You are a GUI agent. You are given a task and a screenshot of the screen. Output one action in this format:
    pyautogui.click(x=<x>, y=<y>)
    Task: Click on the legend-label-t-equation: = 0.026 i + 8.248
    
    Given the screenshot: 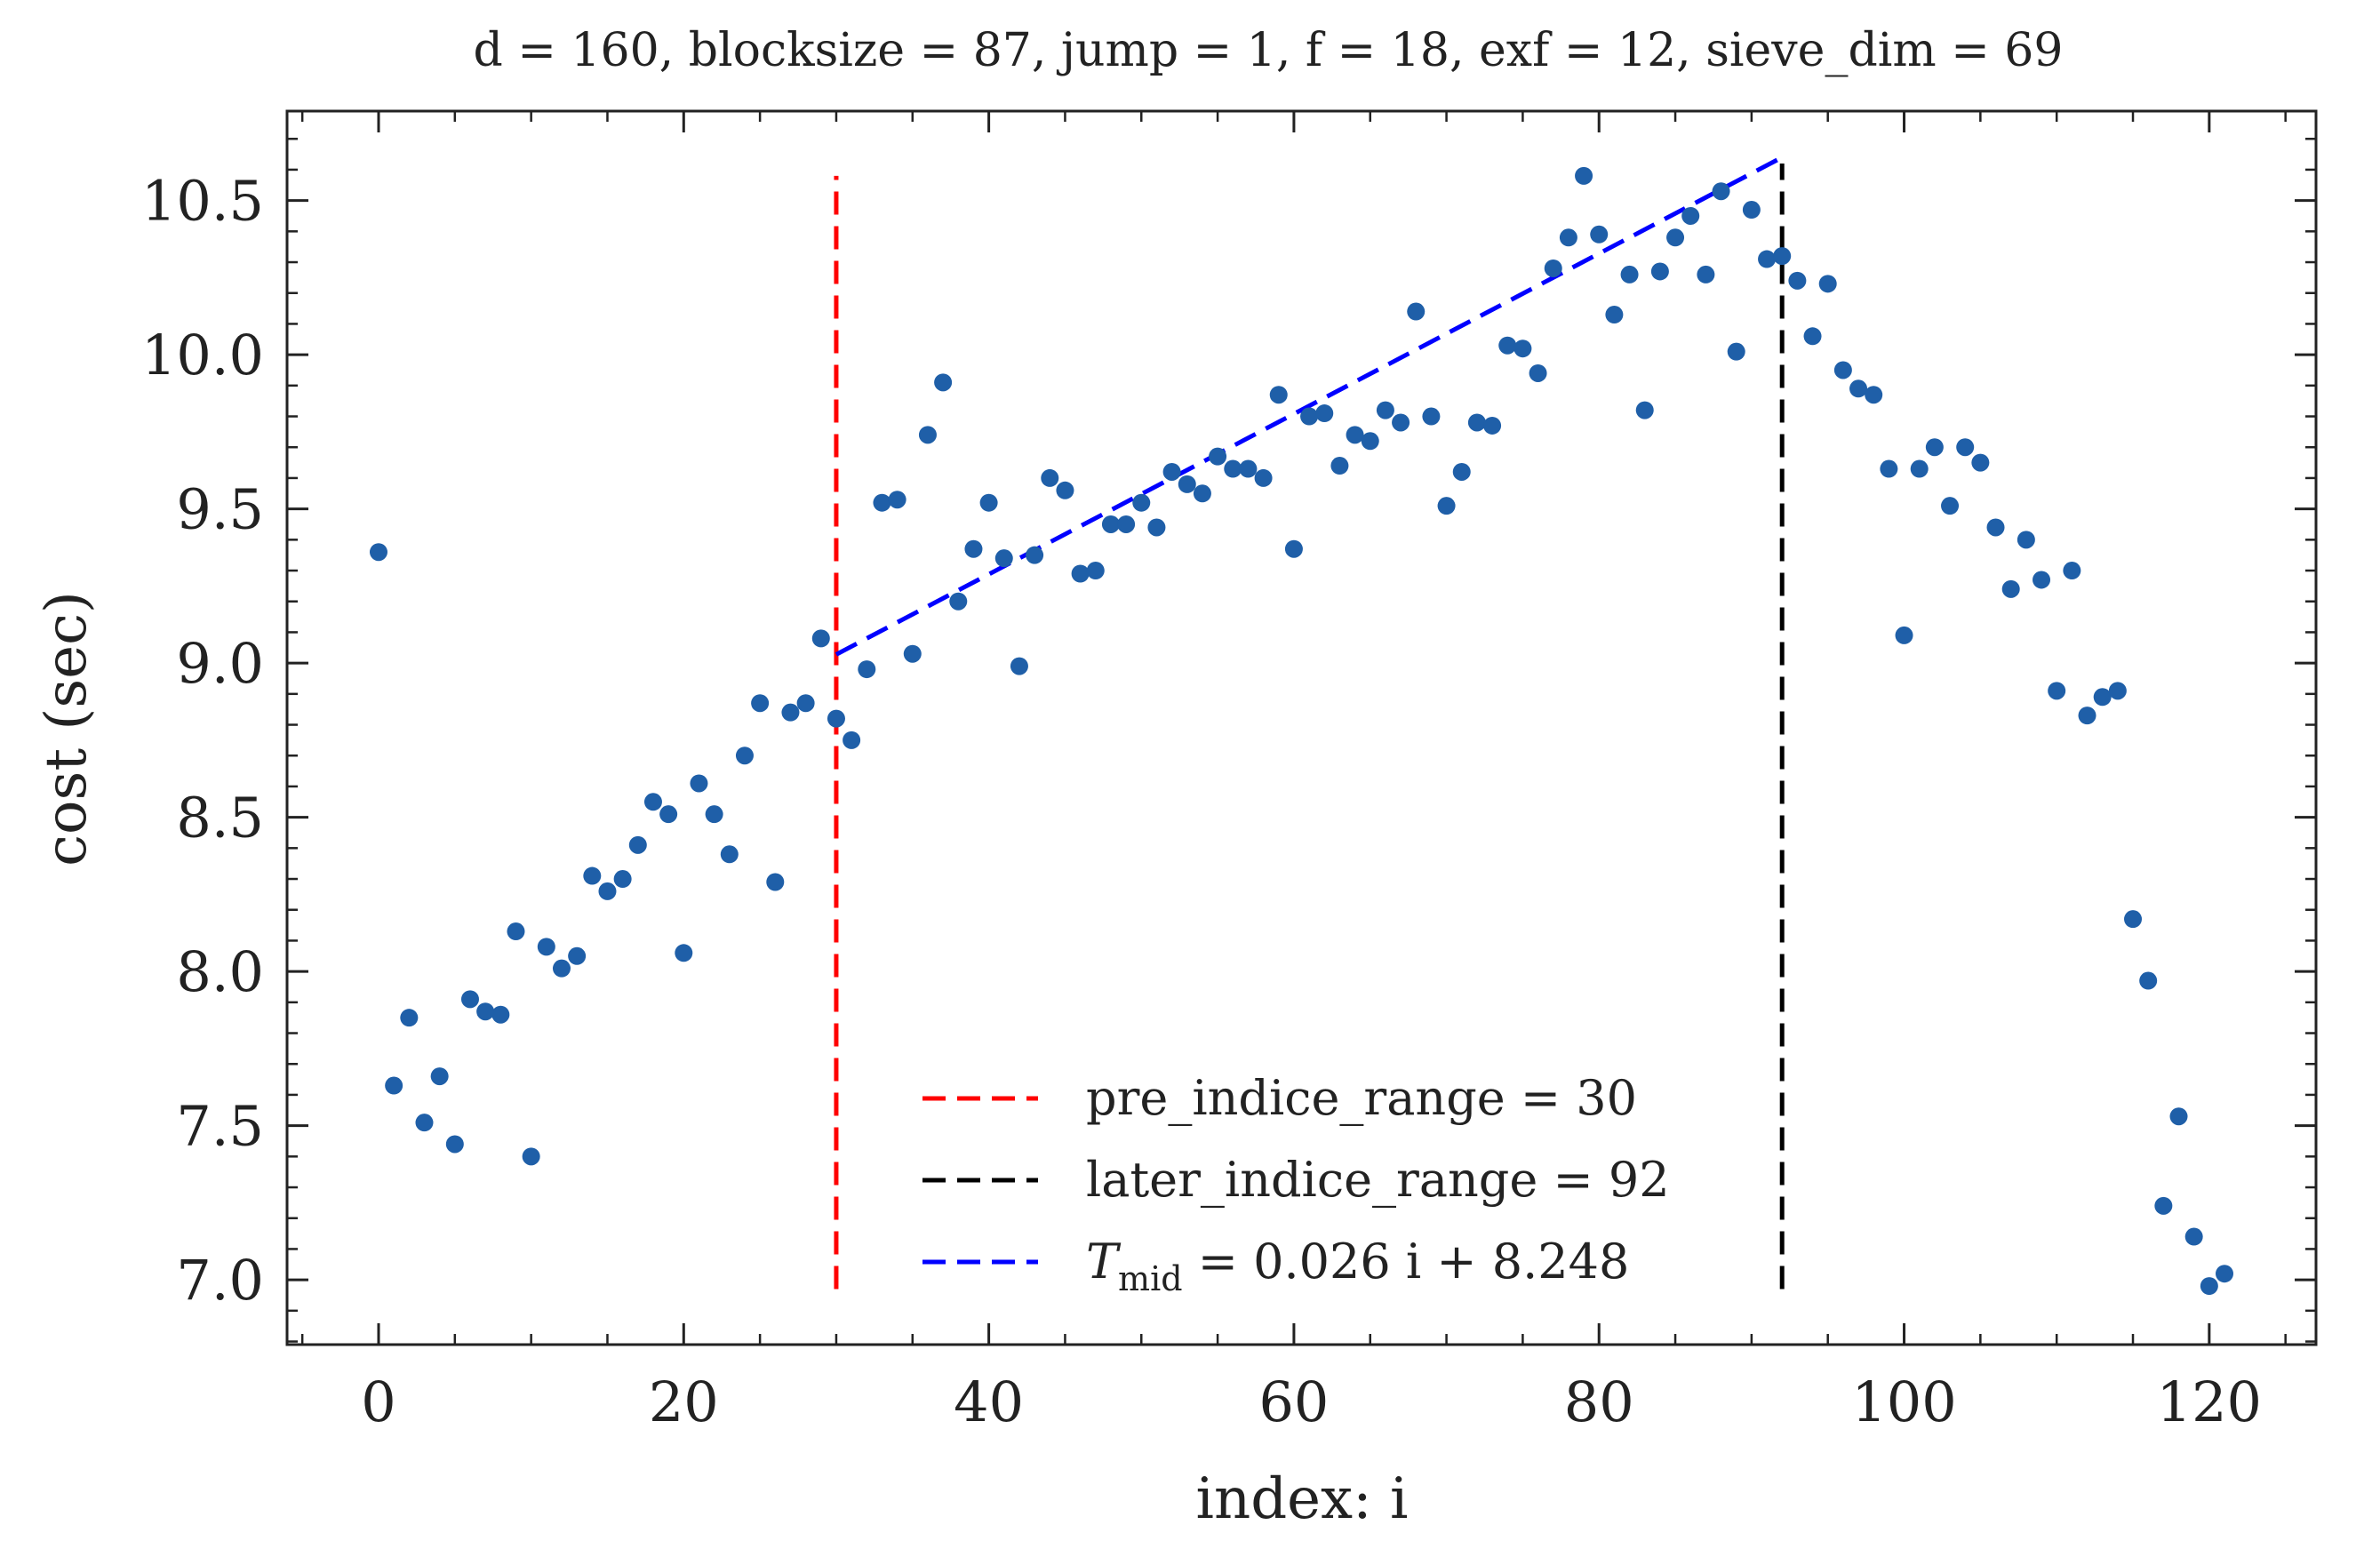 What is the action you would take?
    pyautogui.click(x=1406, y=1262)
    